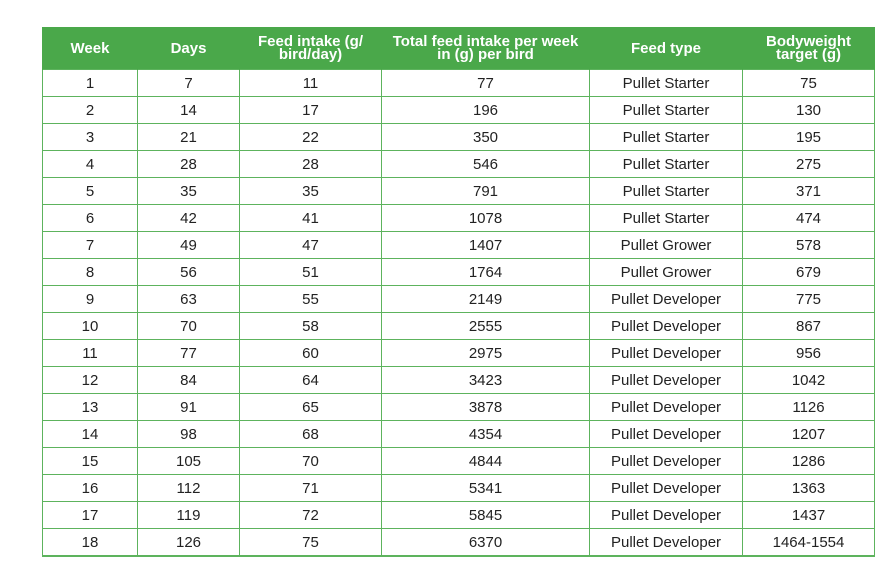 Image resolution: width=883 pixels, height=566 pixels. I want to click on cell-feed-intake: 35, so click(310, 191).